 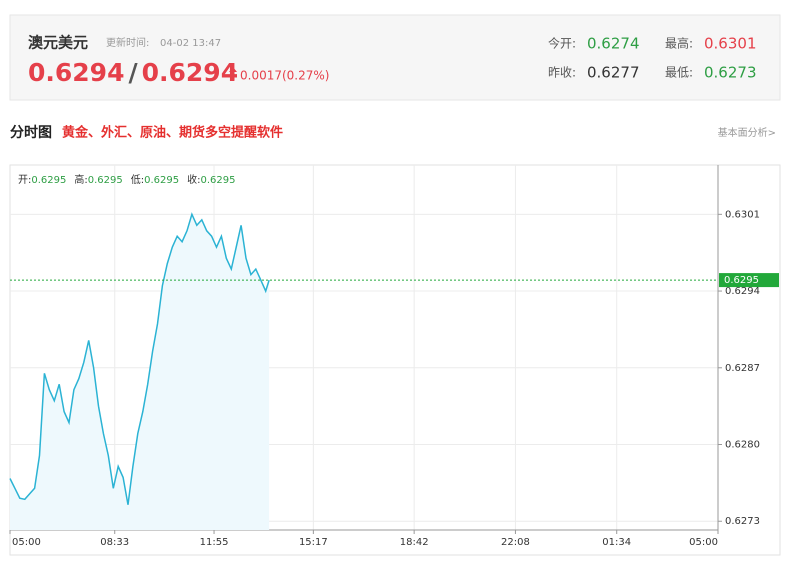 What do you see at coordinates (742, 445) in the screenshot?
I see `y-tick-label: 0.6280` at bounding box center [742, 445].